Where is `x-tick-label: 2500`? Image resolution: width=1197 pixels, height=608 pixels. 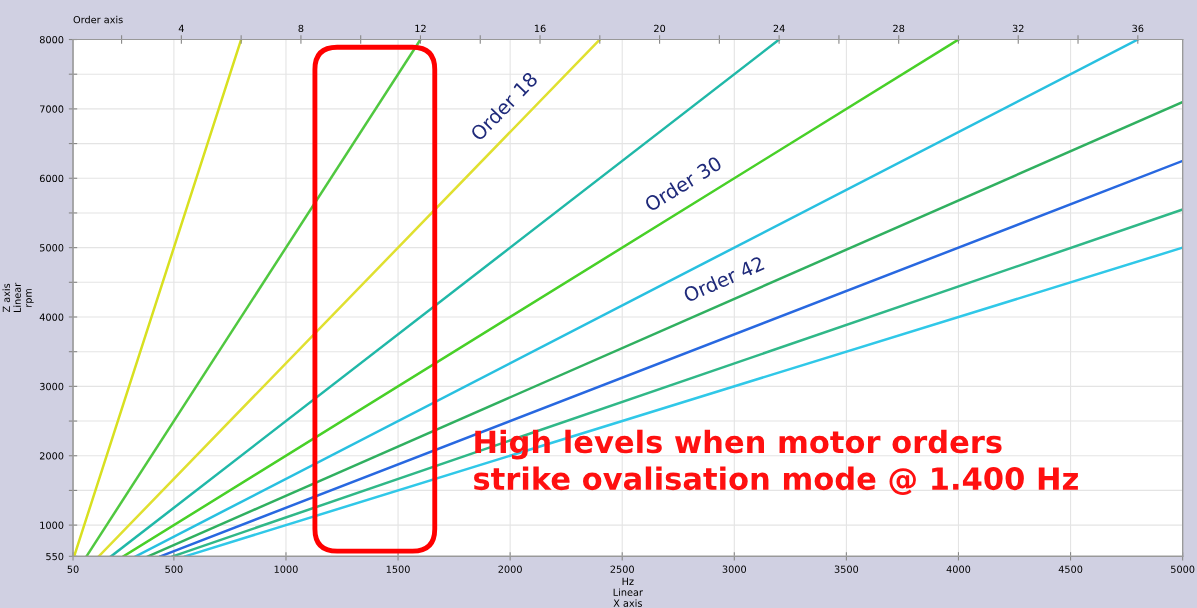
x-tick-label: 2500 is located at coordinates (622, 569).